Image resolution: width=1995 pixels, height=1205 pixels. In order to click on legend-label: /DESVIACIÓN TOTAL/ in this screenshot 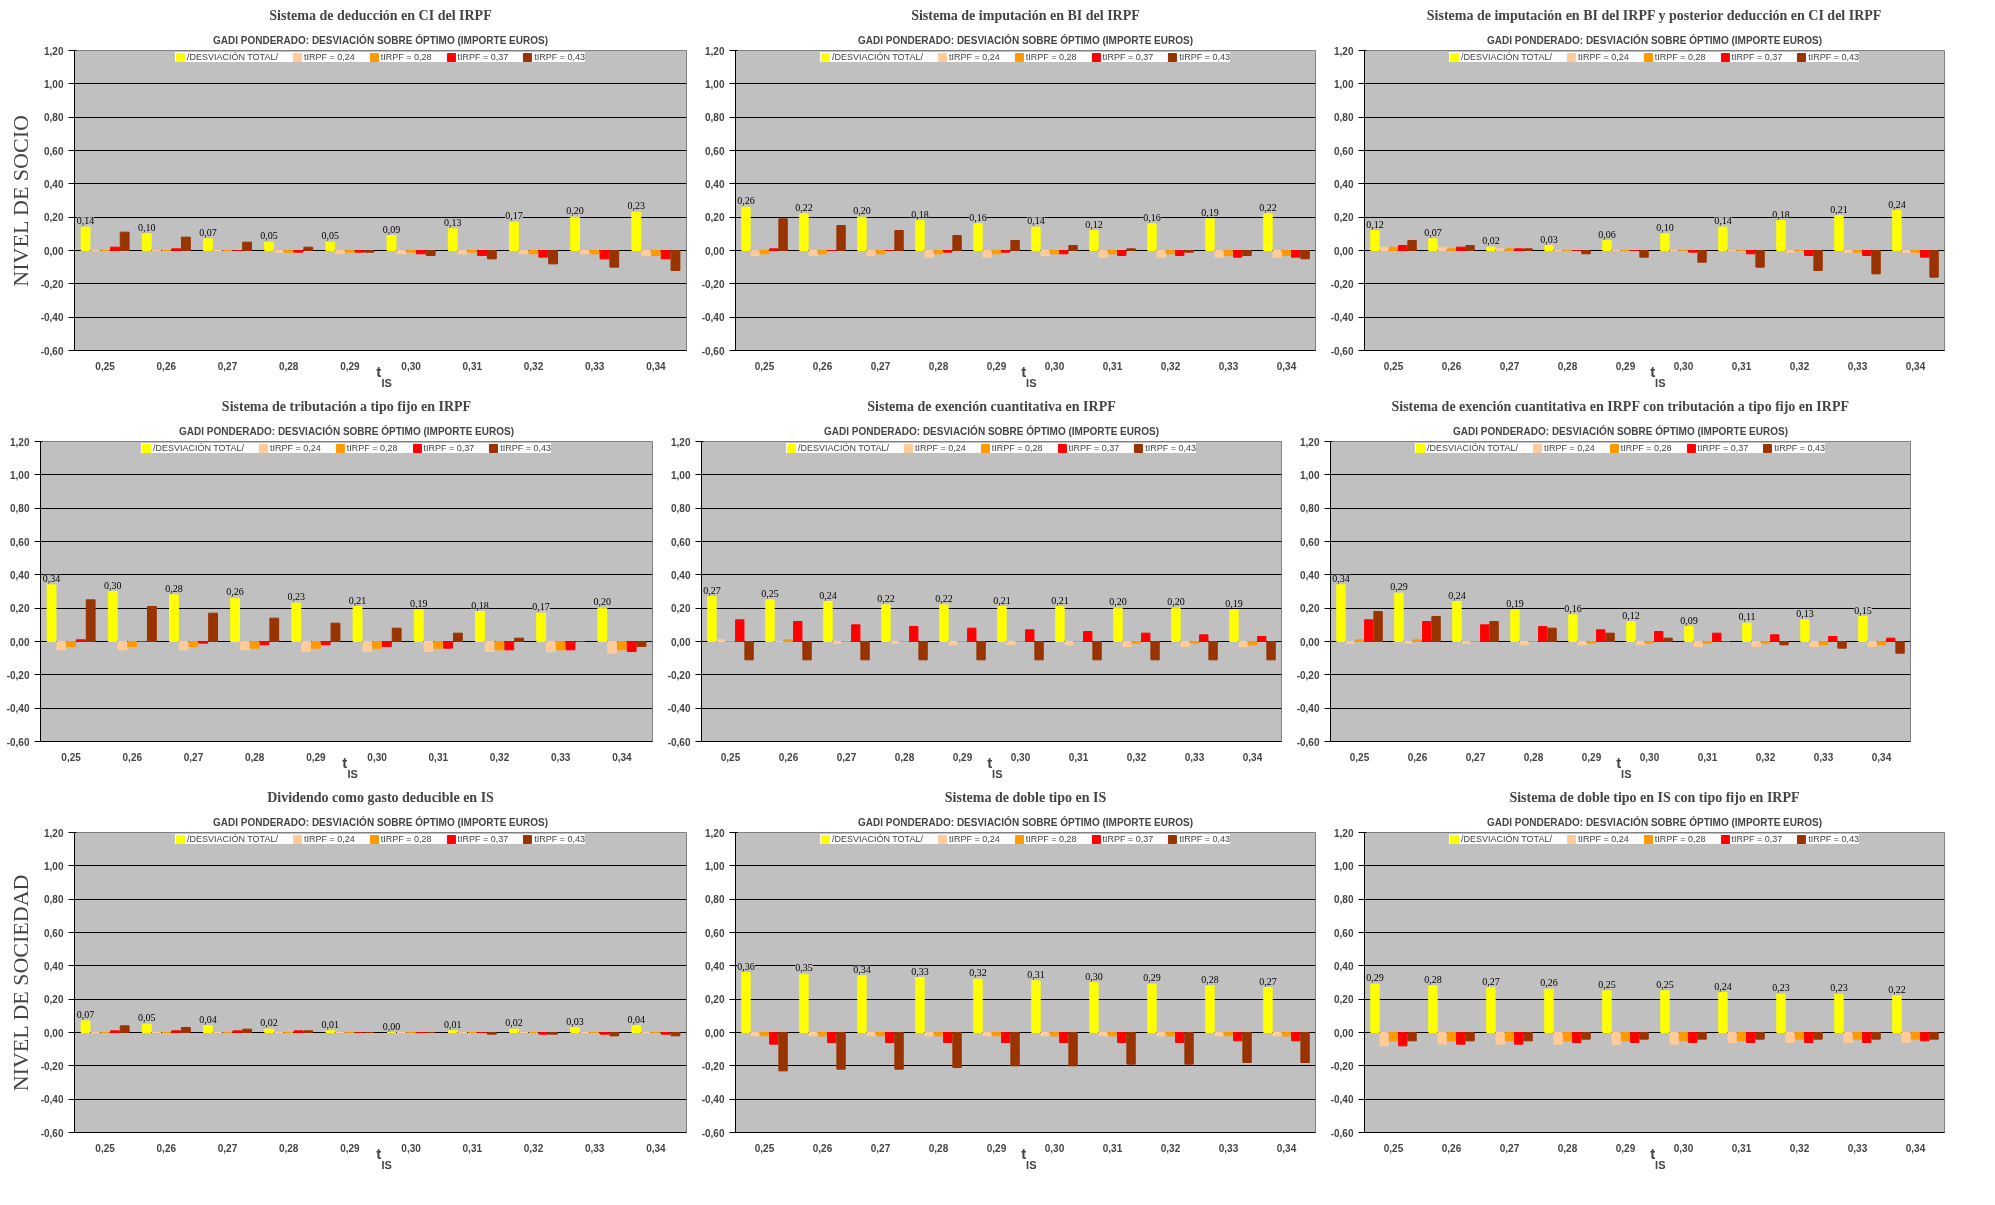, I will do `click(232, 839)`.